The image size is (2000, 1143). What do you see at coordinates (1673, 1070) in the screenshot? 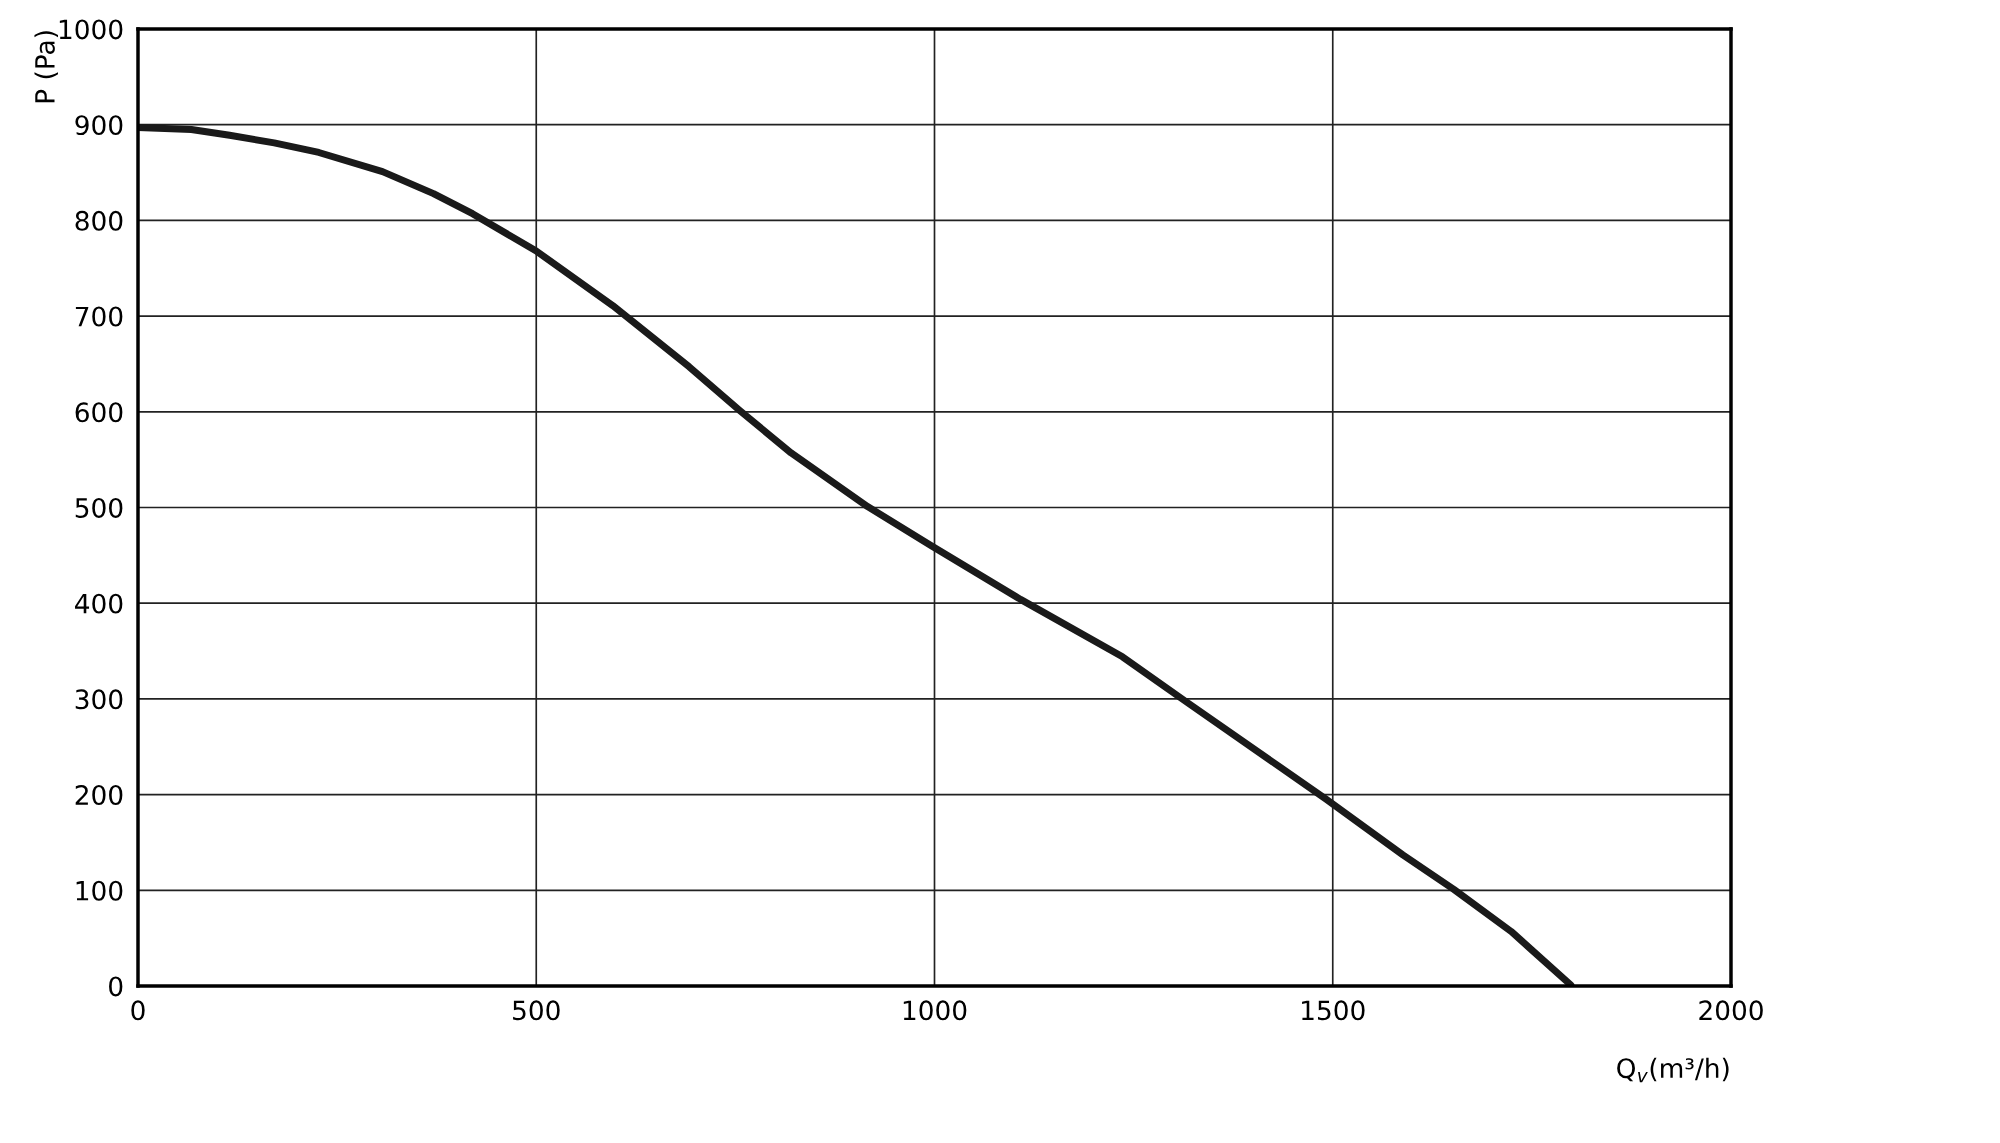
I see `x-axis-title: Q$_{v}$(m³/h)` at bounding box center [1673, 1070].